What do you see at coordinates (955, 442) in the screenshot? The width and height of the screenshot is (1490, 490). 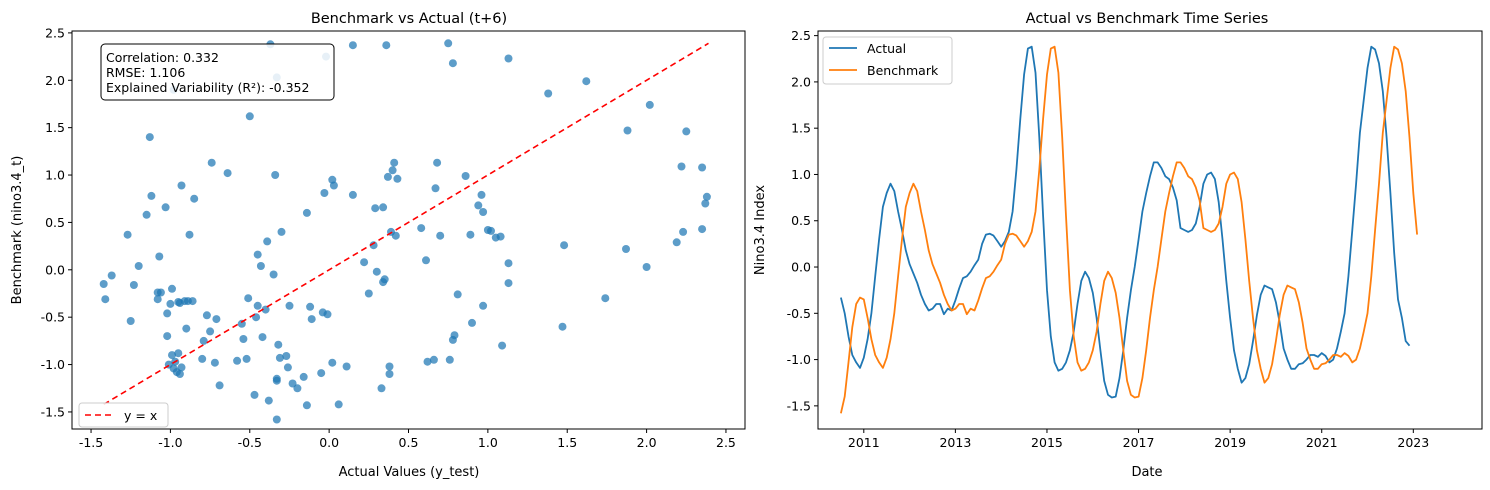 I see `x-tick-label: 2013` at bounding box center [955, 442].